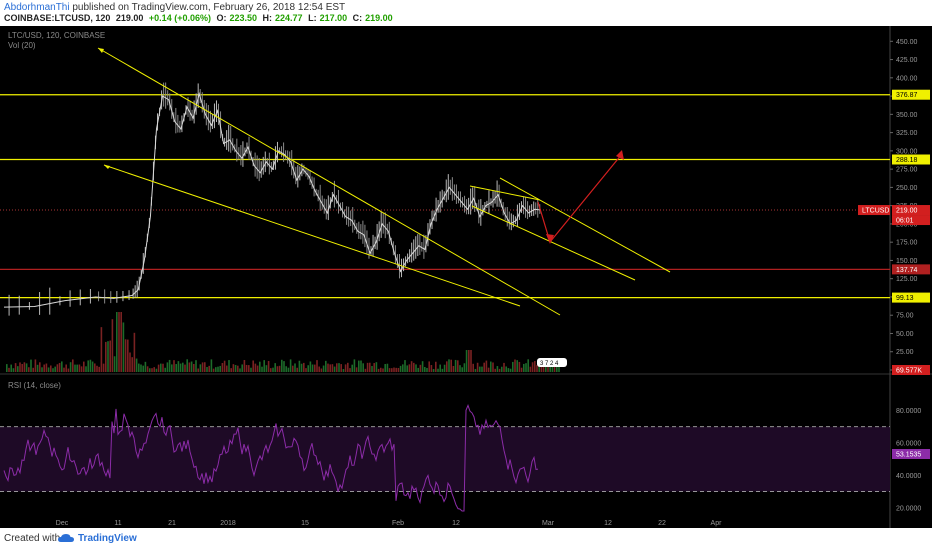 This screenshot has width=932, height=550. I want to click on rsi-tick-label: 40.0000, so click(908, 476).